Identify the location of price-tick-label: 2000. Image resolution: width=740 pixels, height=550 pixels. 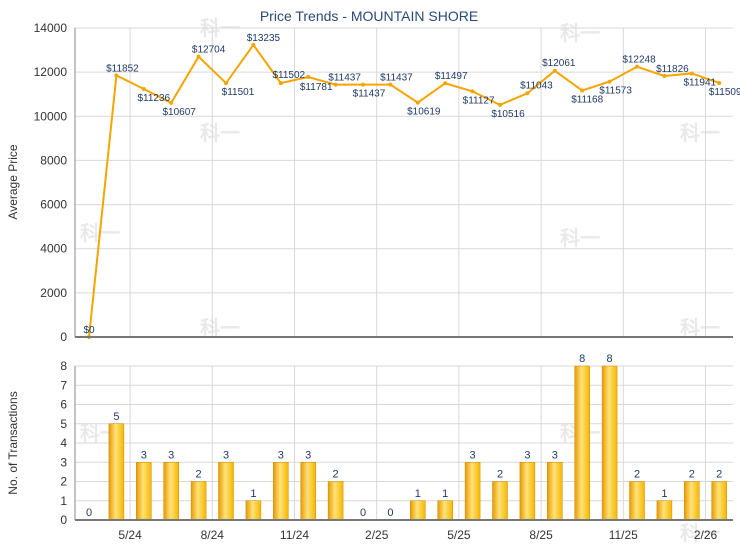
(53, 293).